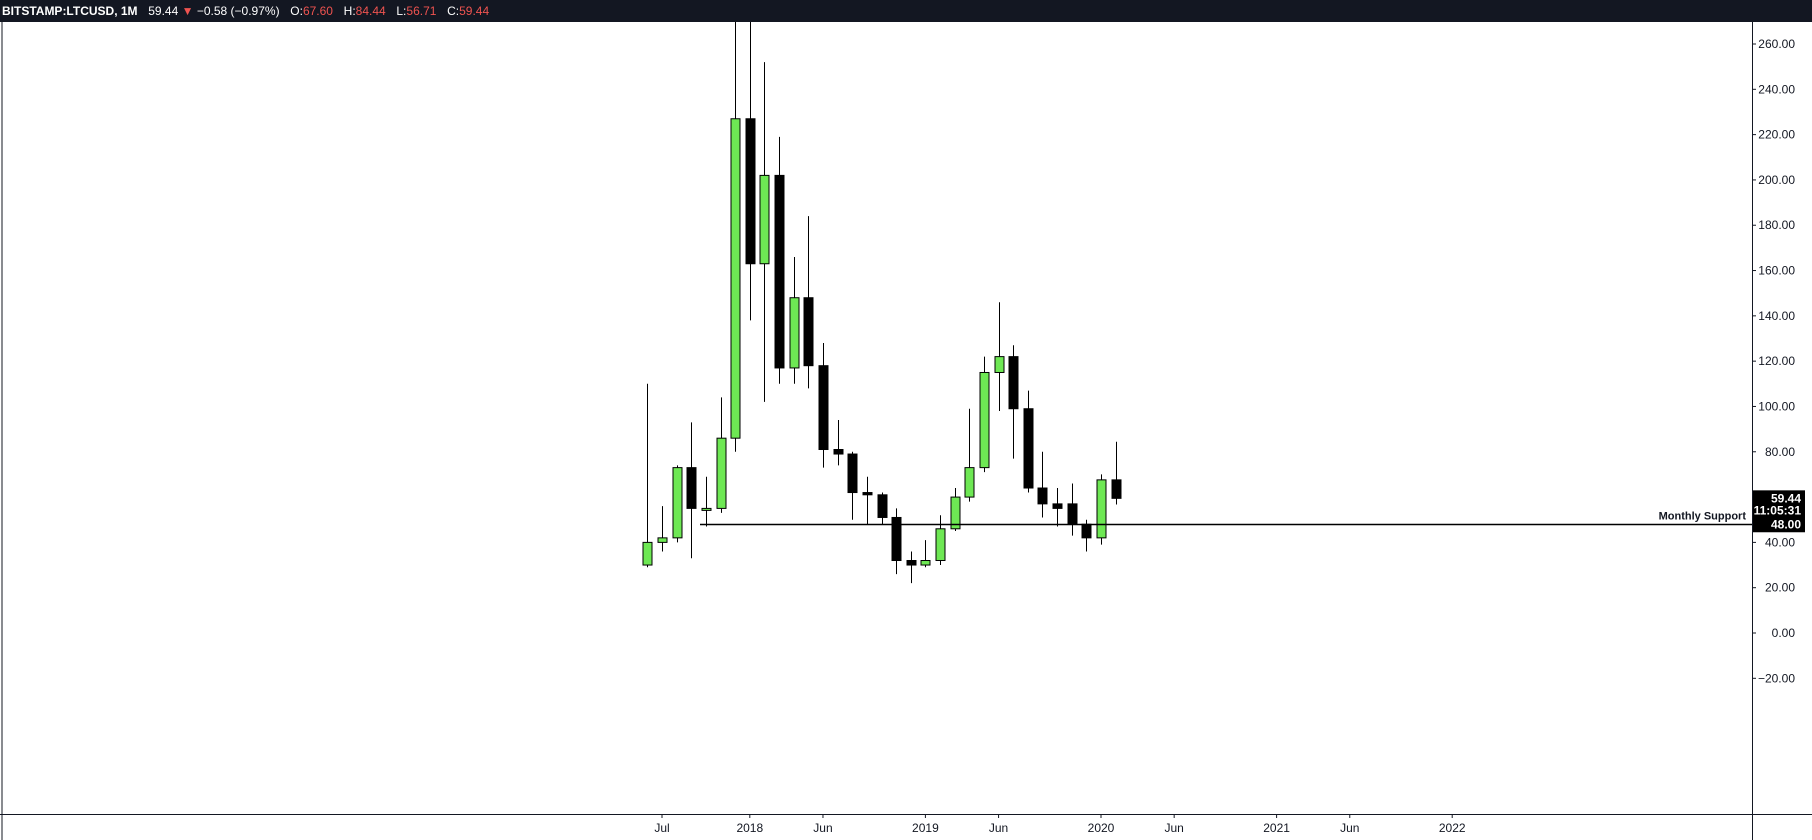 Image resolution: width=1812 pixels, height=840 pixels. I want to click on open-value: 67.60, so click(317, 11).